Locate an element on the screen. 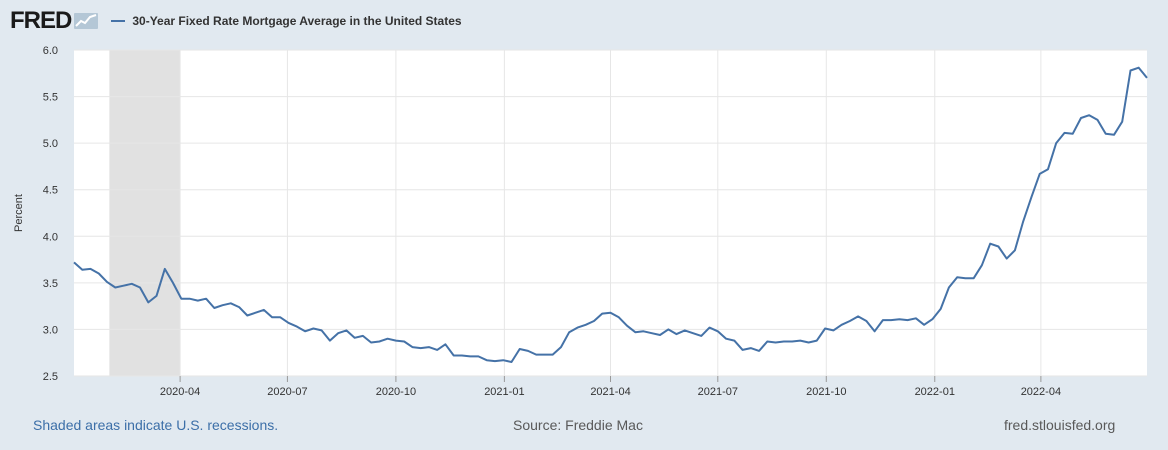 The image size is (1168, 450). y-tick-label: 3.5 is located at coordinates (50, 284).